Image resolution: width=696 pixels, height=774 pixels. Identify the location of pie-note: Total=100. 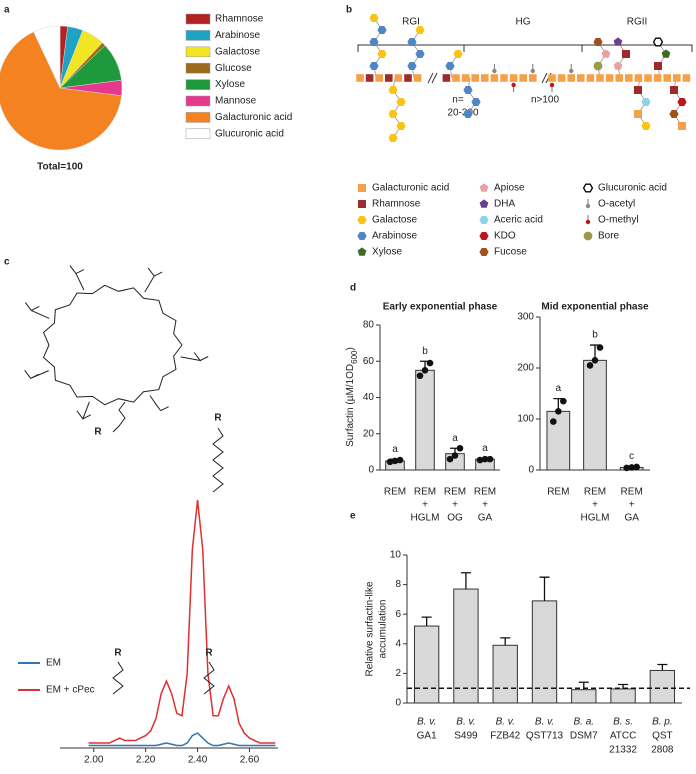
(60, 167).